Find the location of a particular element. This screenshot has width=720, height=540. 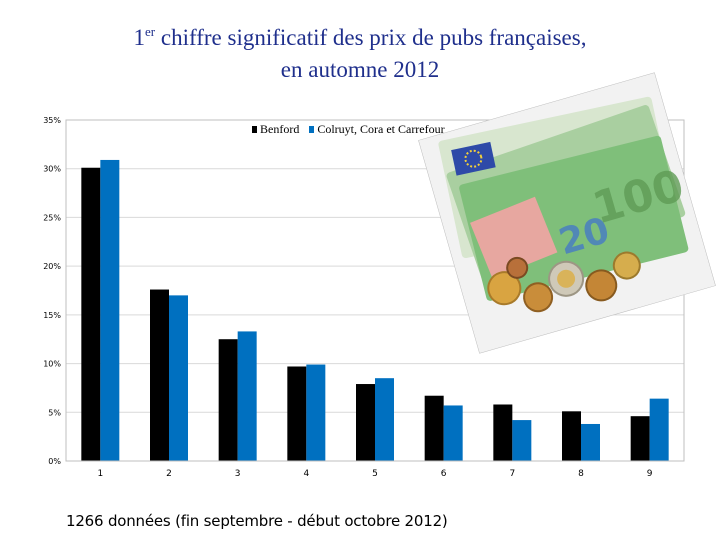

legend-item-benford: Benford is located at coordinates (275, 129).